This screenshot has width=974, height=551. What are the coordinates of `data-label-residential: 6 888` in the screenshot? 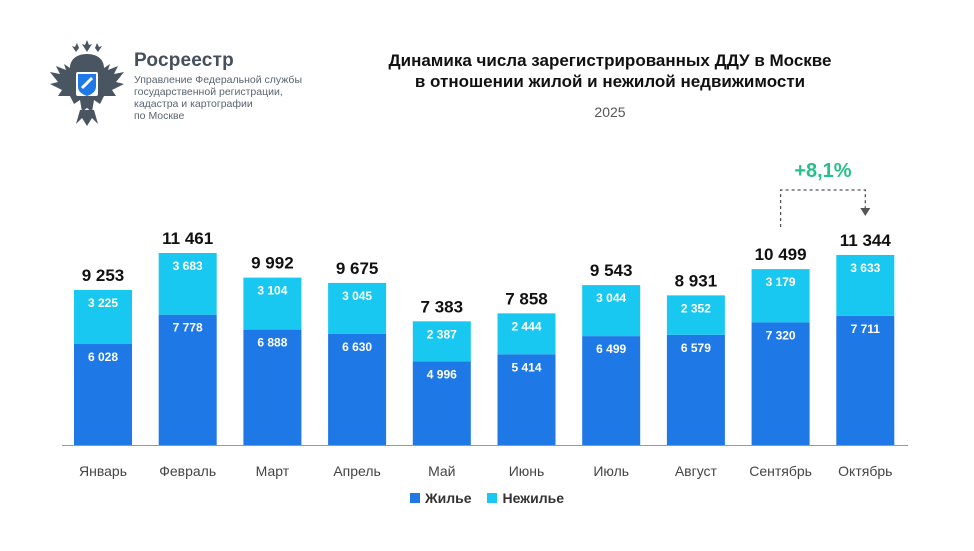 It's located at (272, 343).